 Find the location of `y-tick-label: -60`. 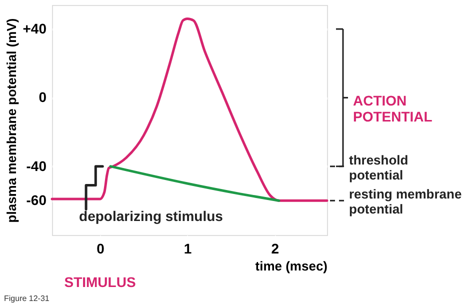

y-tick-label: -60 is located at coordinates (36, 200).